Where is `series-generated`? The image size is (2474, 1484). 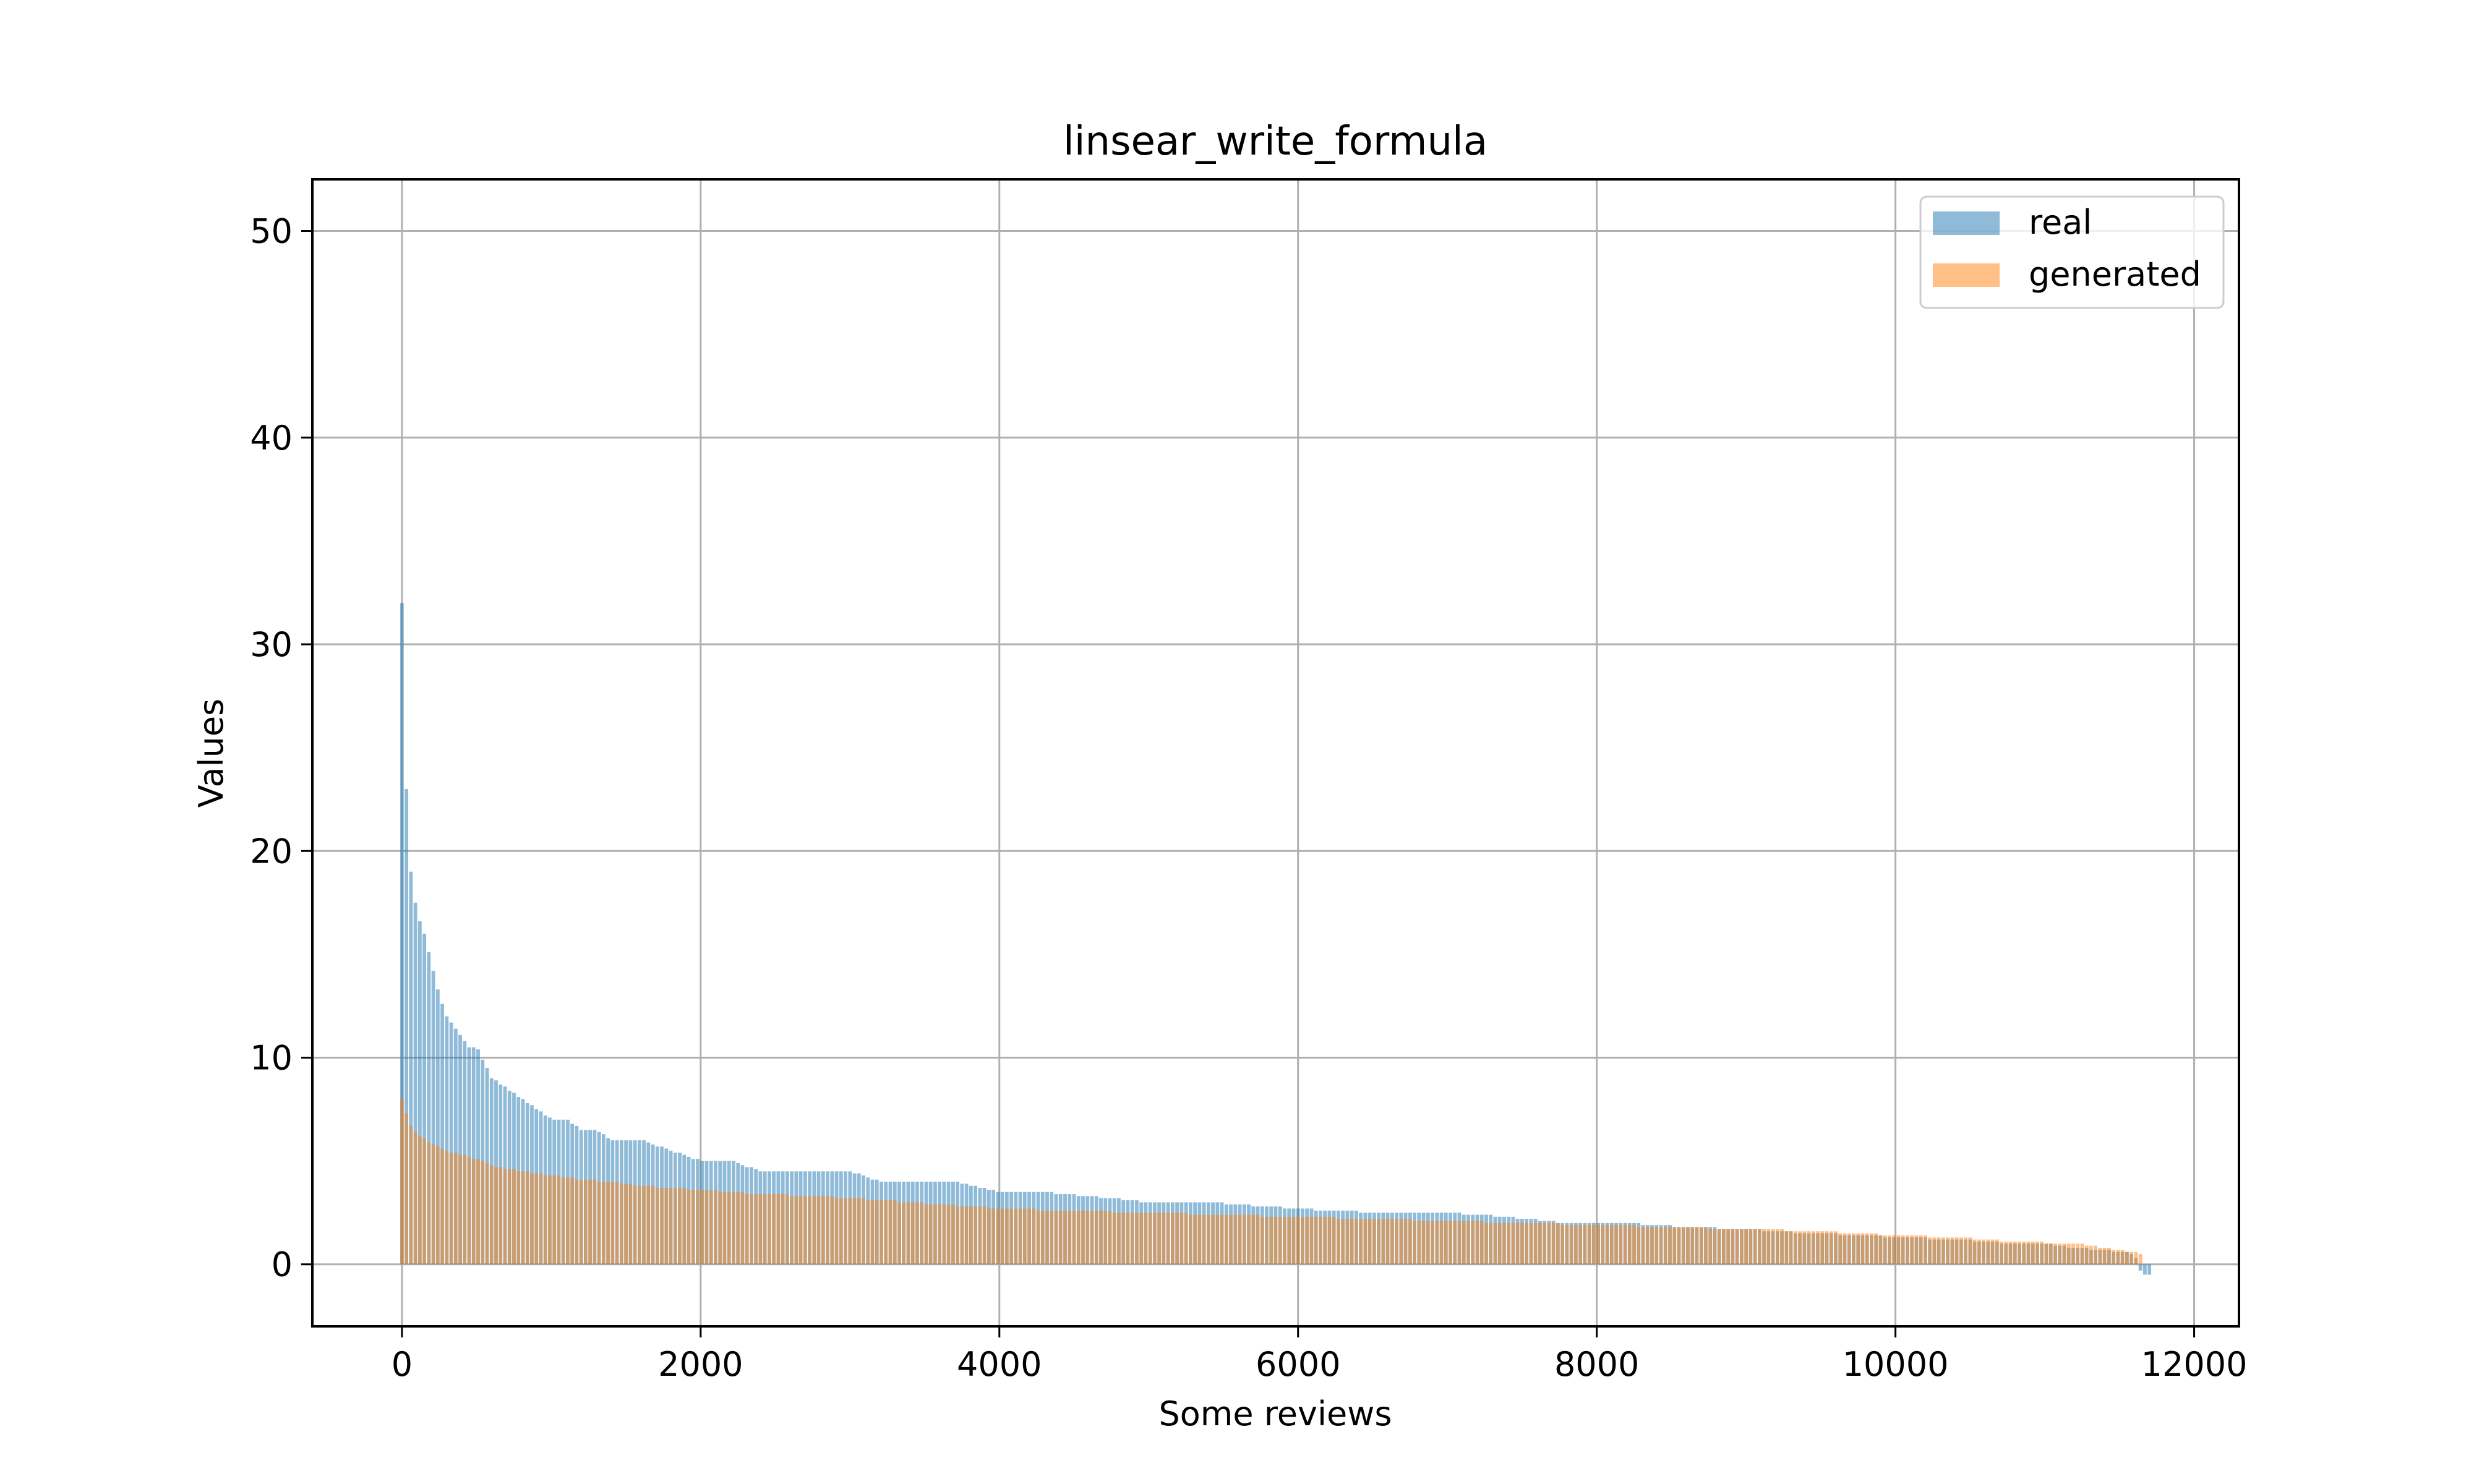 series-generated is located at coordinates (1271, 1181).